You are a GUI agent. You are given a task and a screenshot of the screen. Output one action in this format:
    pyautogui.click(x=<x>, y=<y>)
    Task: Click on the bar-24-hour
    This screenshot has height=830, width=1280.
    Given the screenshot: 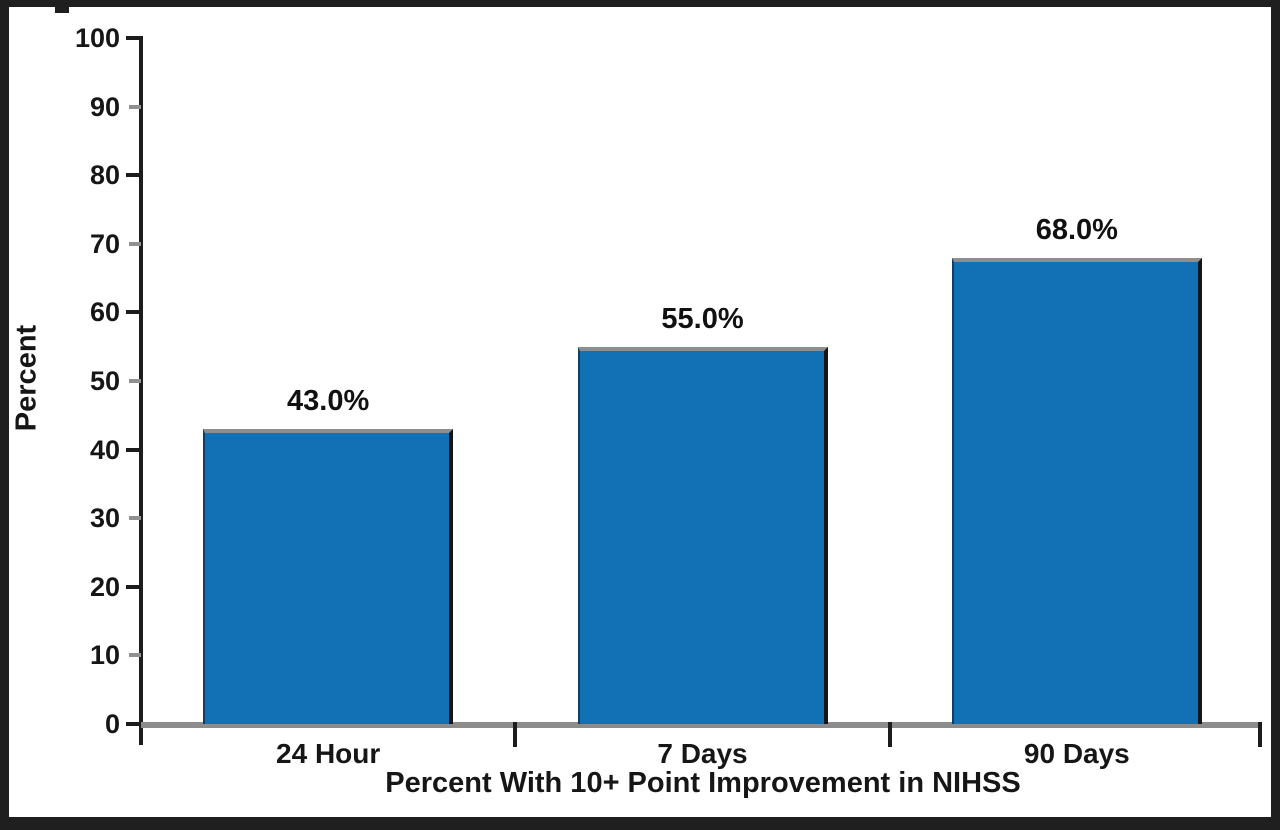 What is the action you would take?
    pyautogui.click(x=328, y=576)
    